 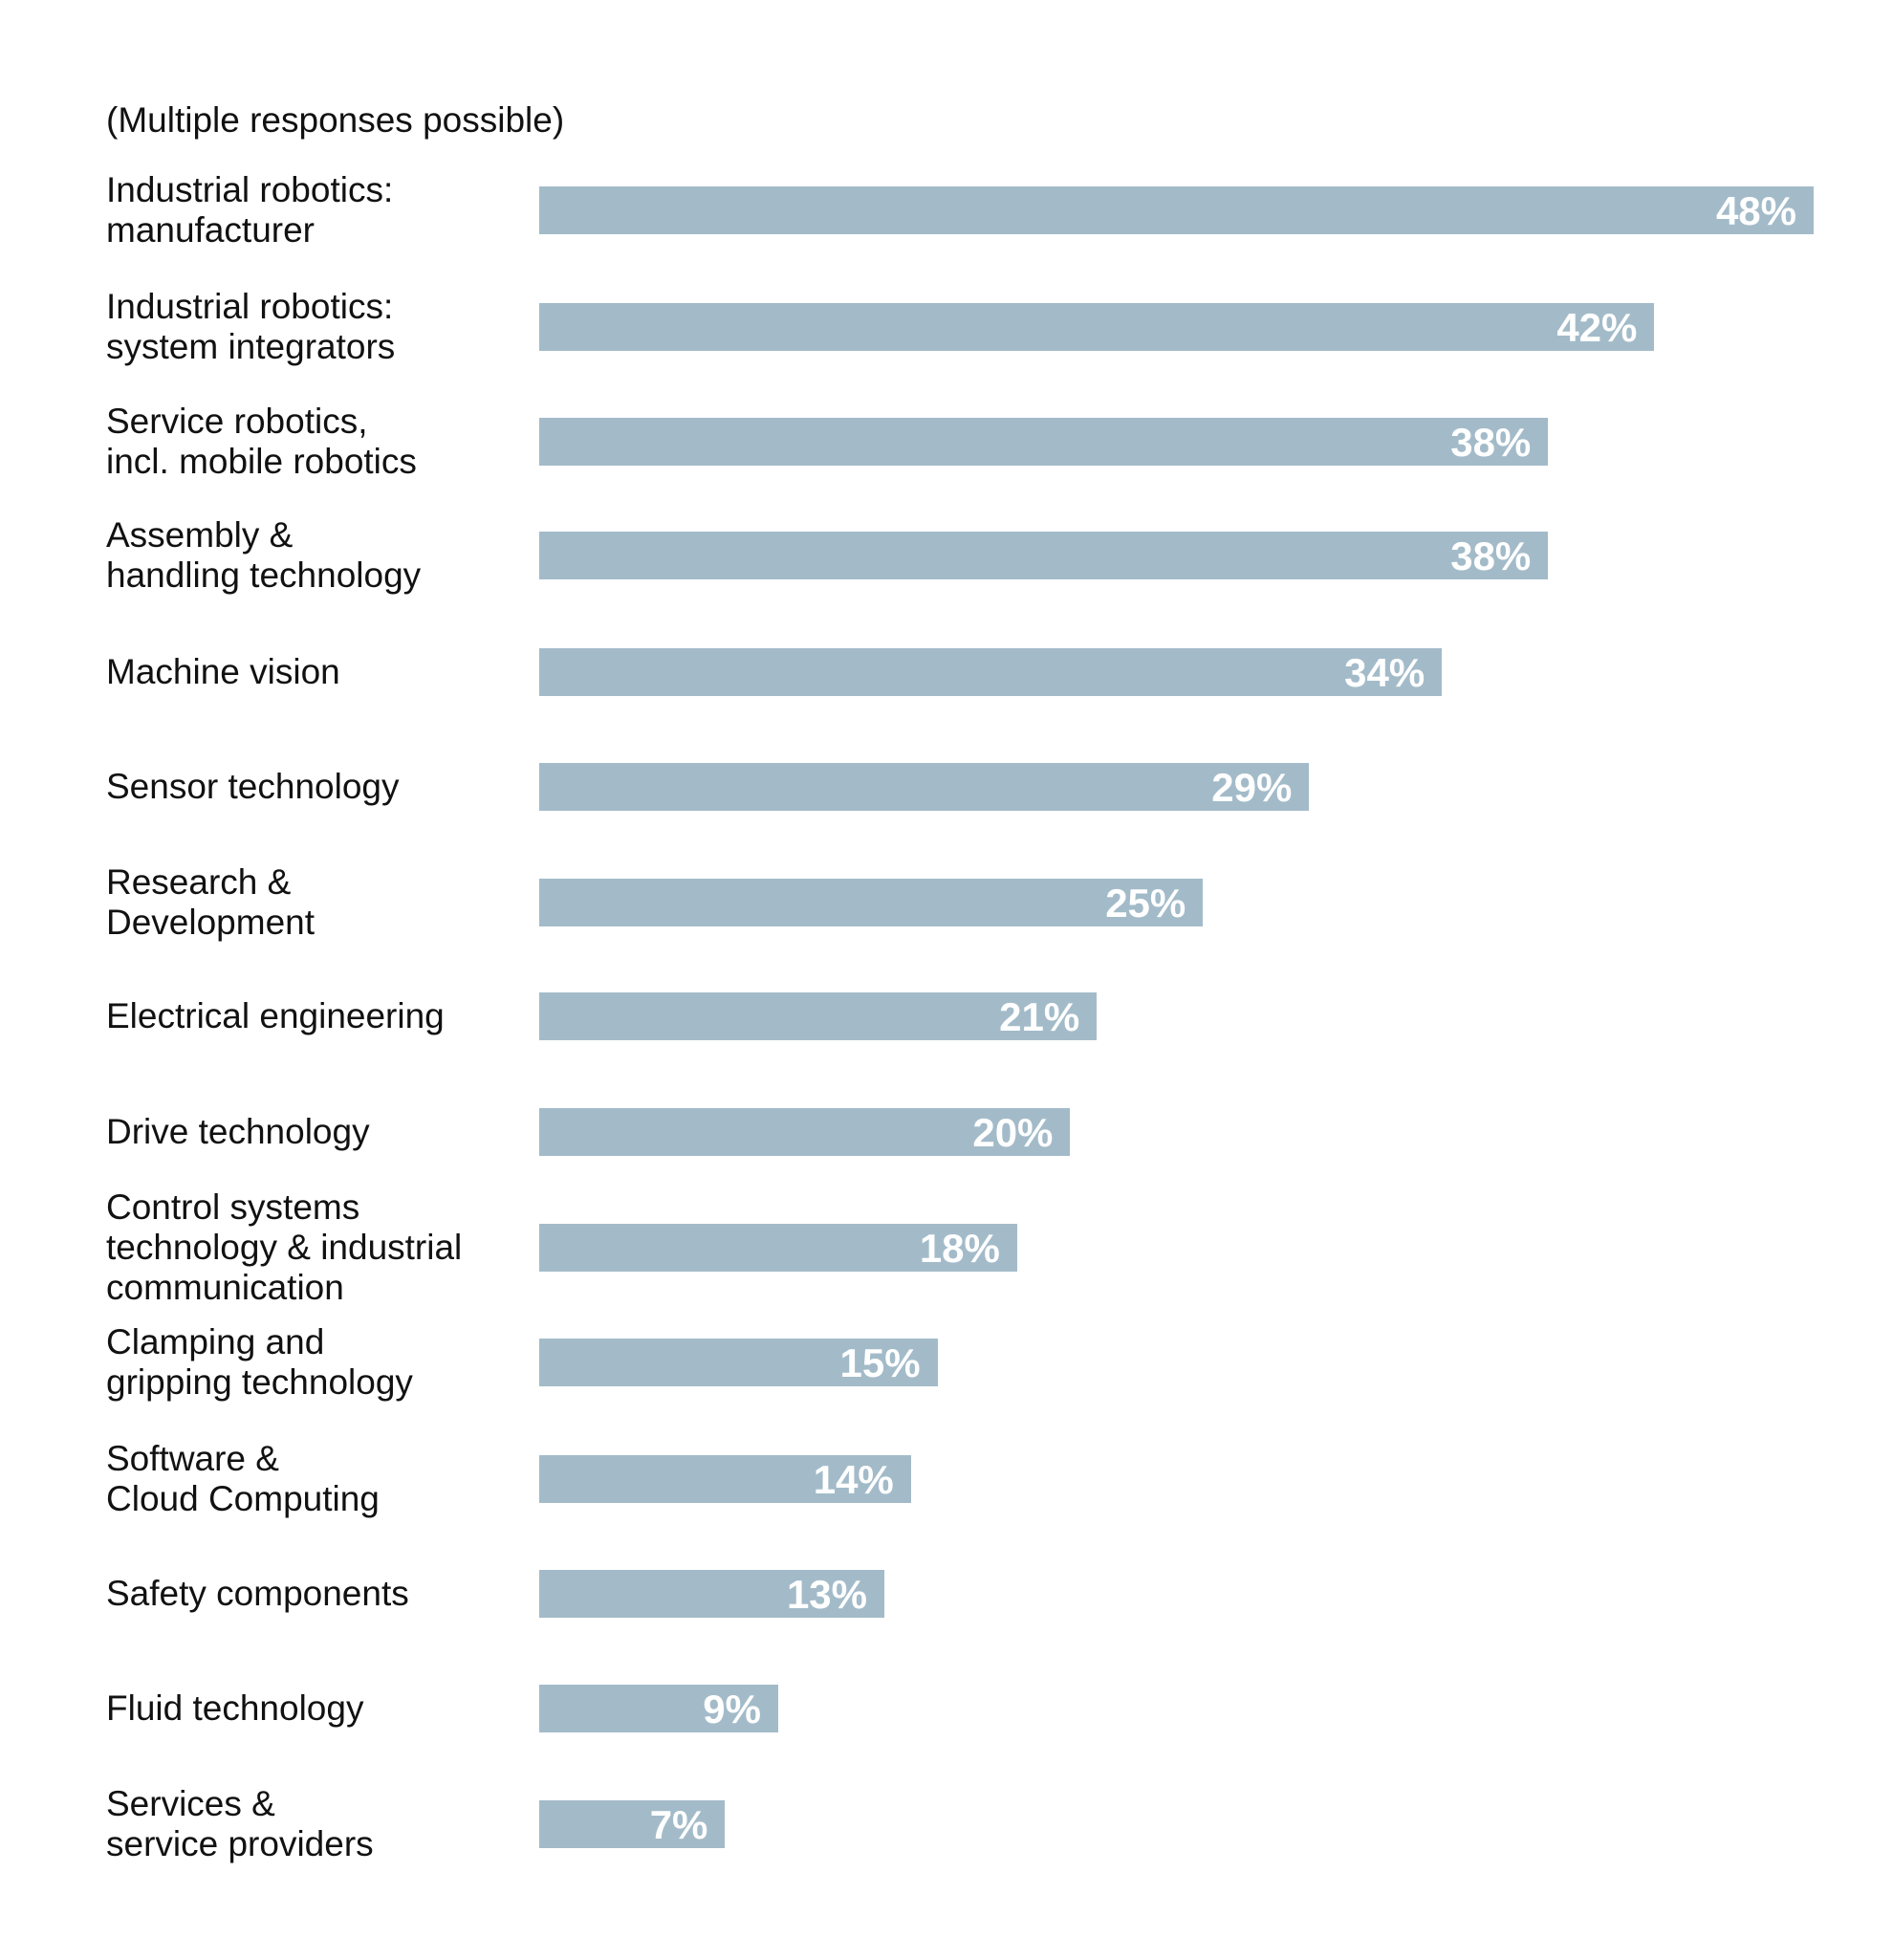 I want to click on category-label: Safety components, so click(x=316, y=1593).